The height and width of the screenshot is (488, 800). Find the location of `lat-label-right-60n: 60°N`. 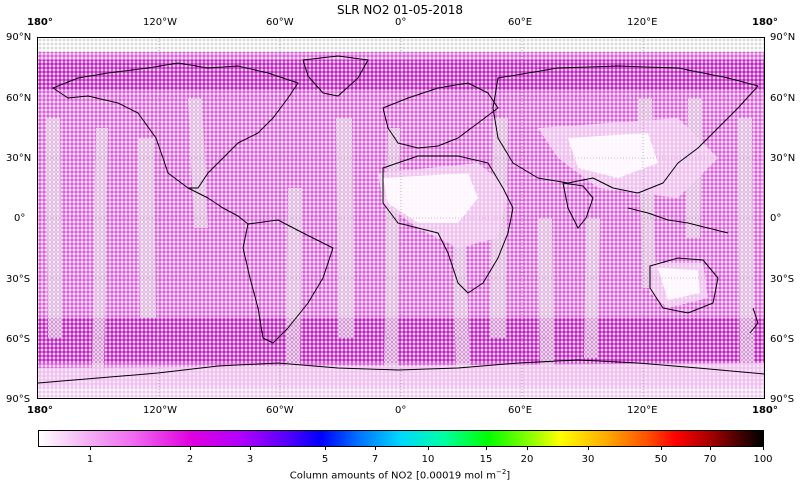

lat-label-right-60n: 60°N is located at coordinates (783, 98).